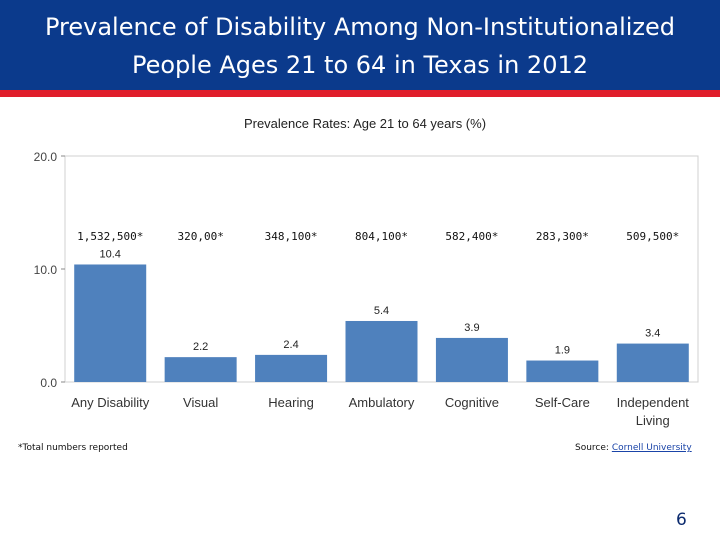  I want to click on source-link: Cornell University, so click(651, 448).